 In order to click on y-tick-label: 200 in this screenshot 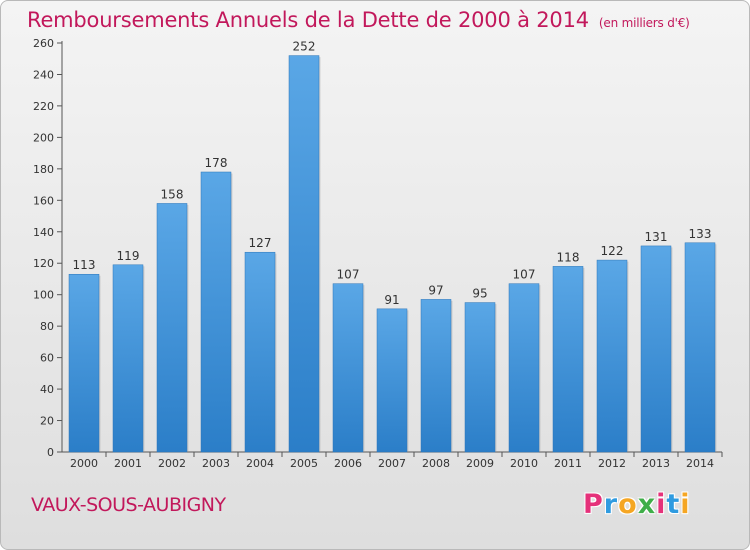, I will do `click(43, 137)`.